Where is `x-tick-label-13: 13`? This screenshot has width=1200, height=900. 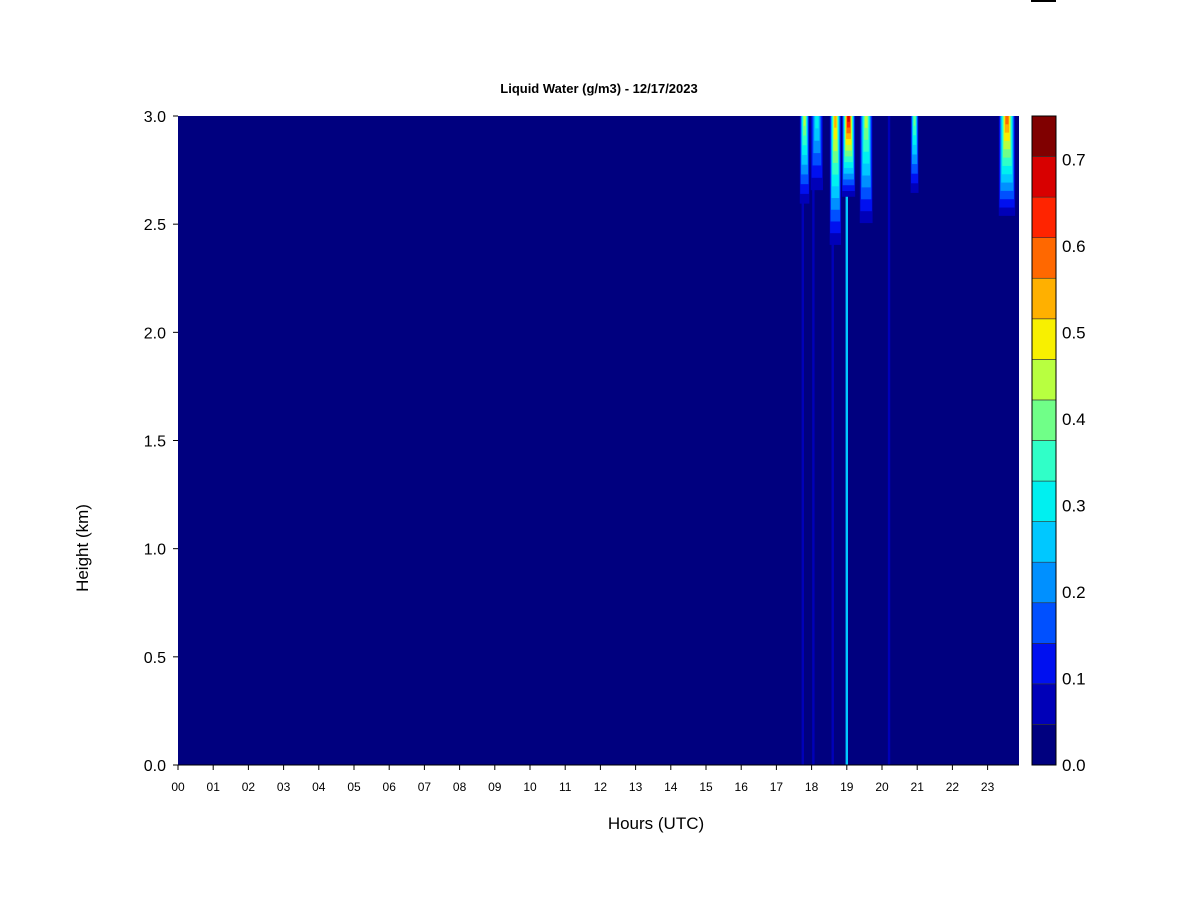
x-tick-label-13: 13 is located at coordinates (636, 787).